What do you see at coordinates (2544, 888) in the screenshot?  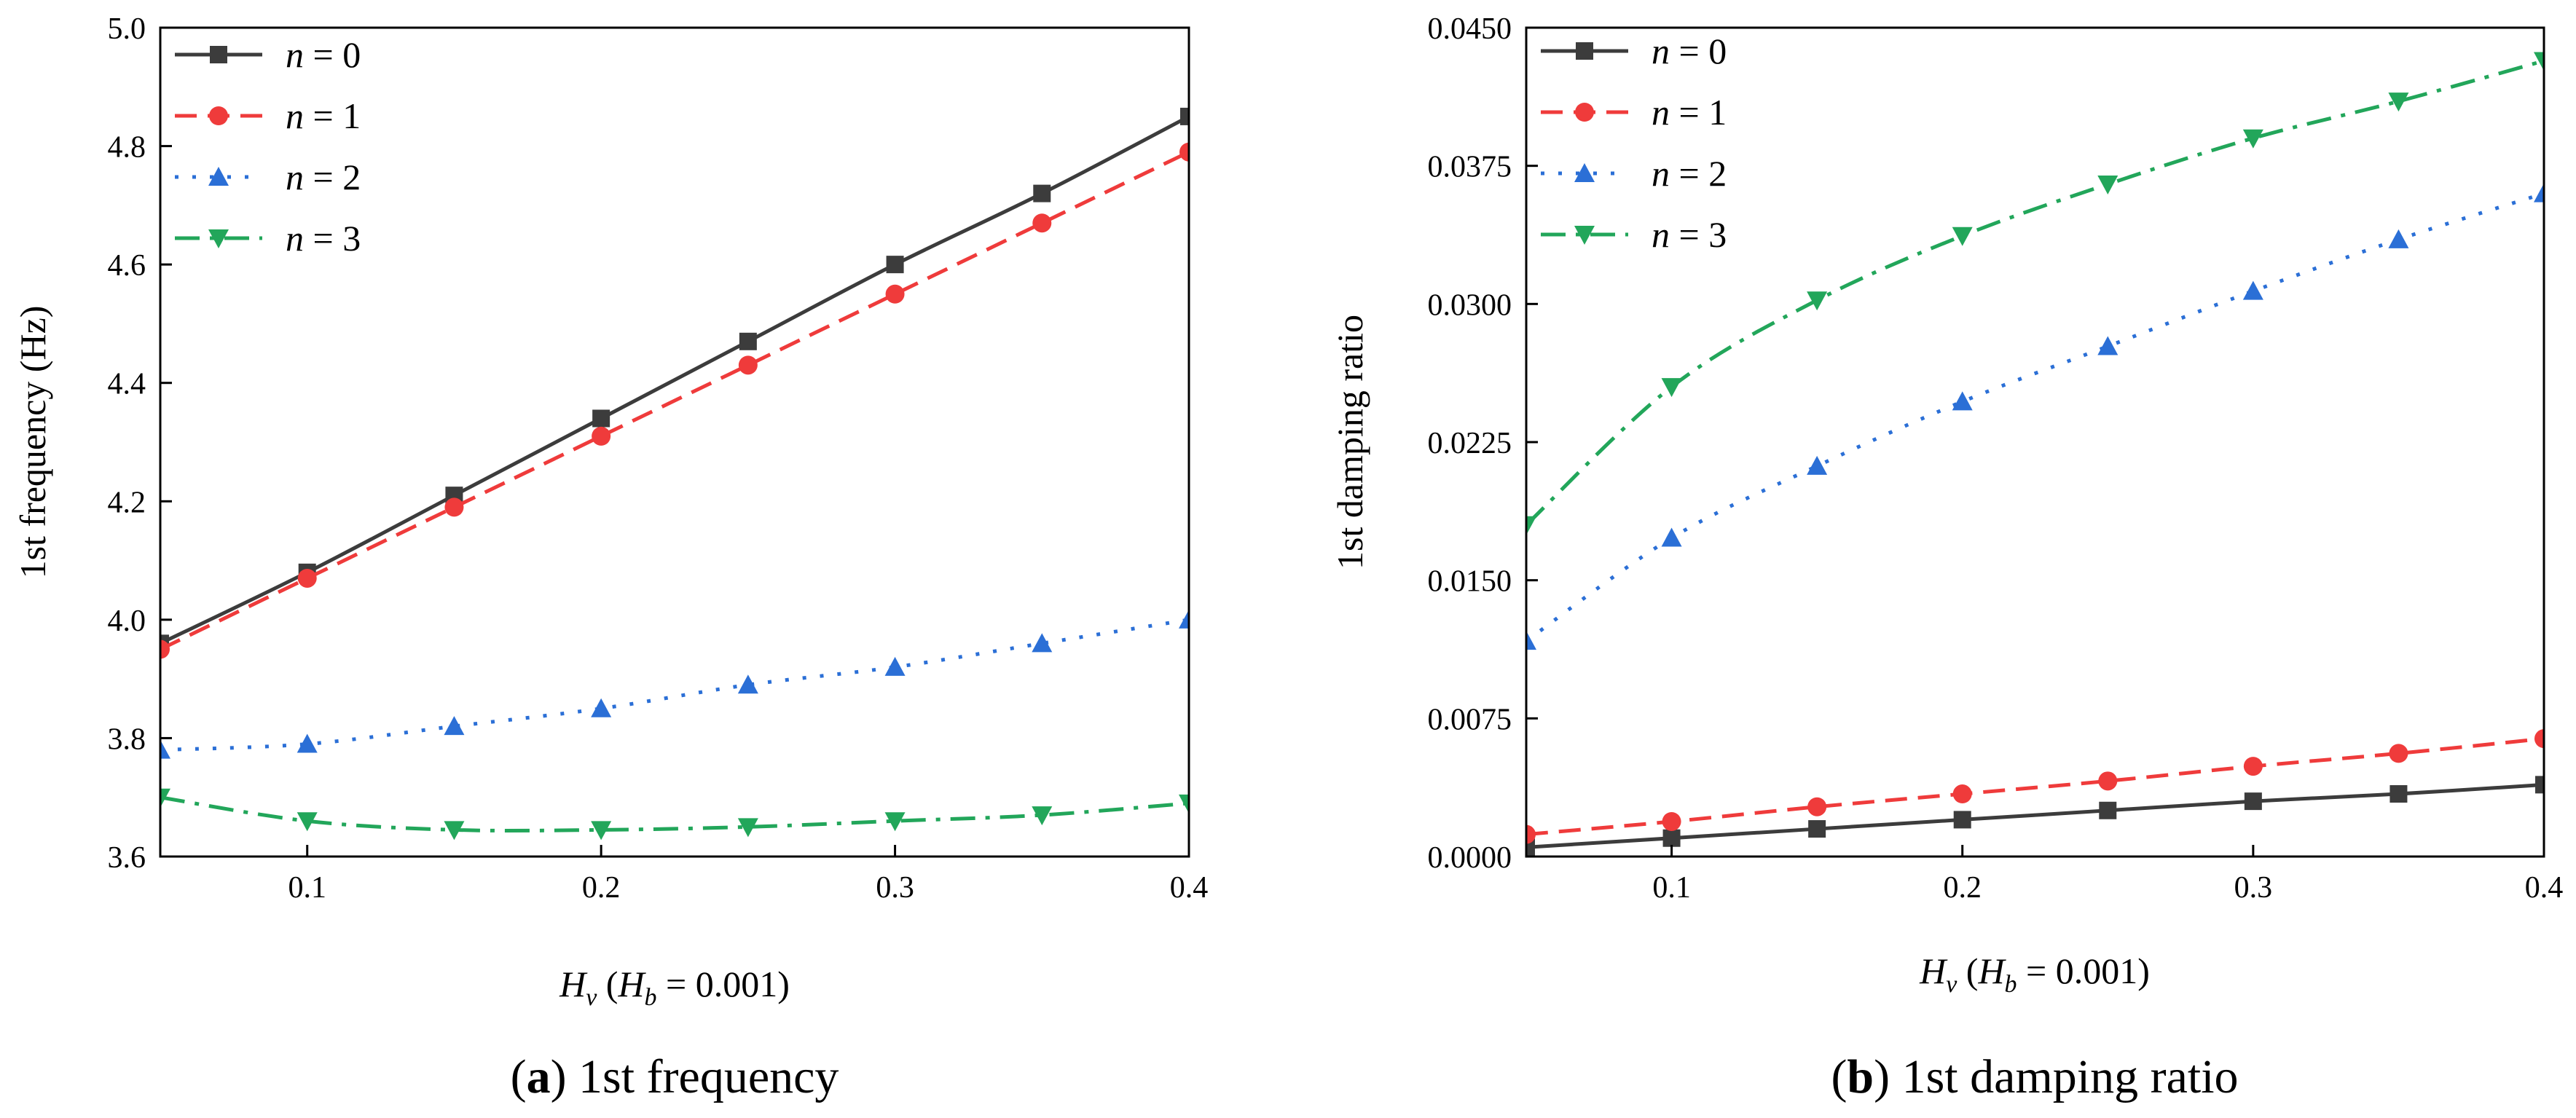 I see `x-tick-label: 0.4` at bounding box center [2544, 888].